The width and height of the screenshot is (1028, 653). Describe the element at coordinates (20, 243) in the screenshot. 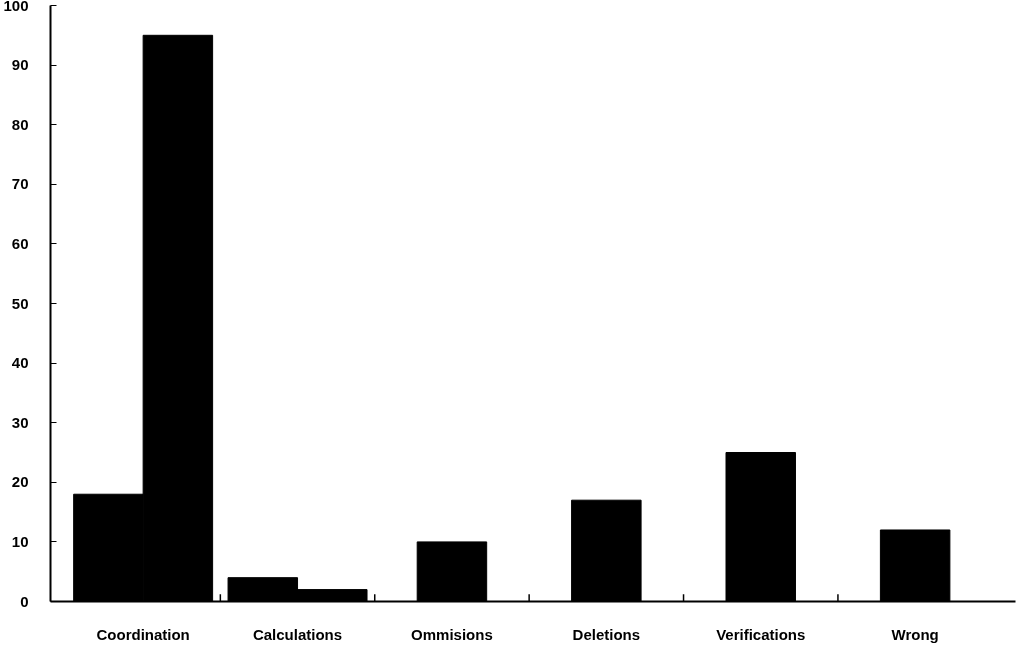

I see `y-tick-label: 60` at that location.